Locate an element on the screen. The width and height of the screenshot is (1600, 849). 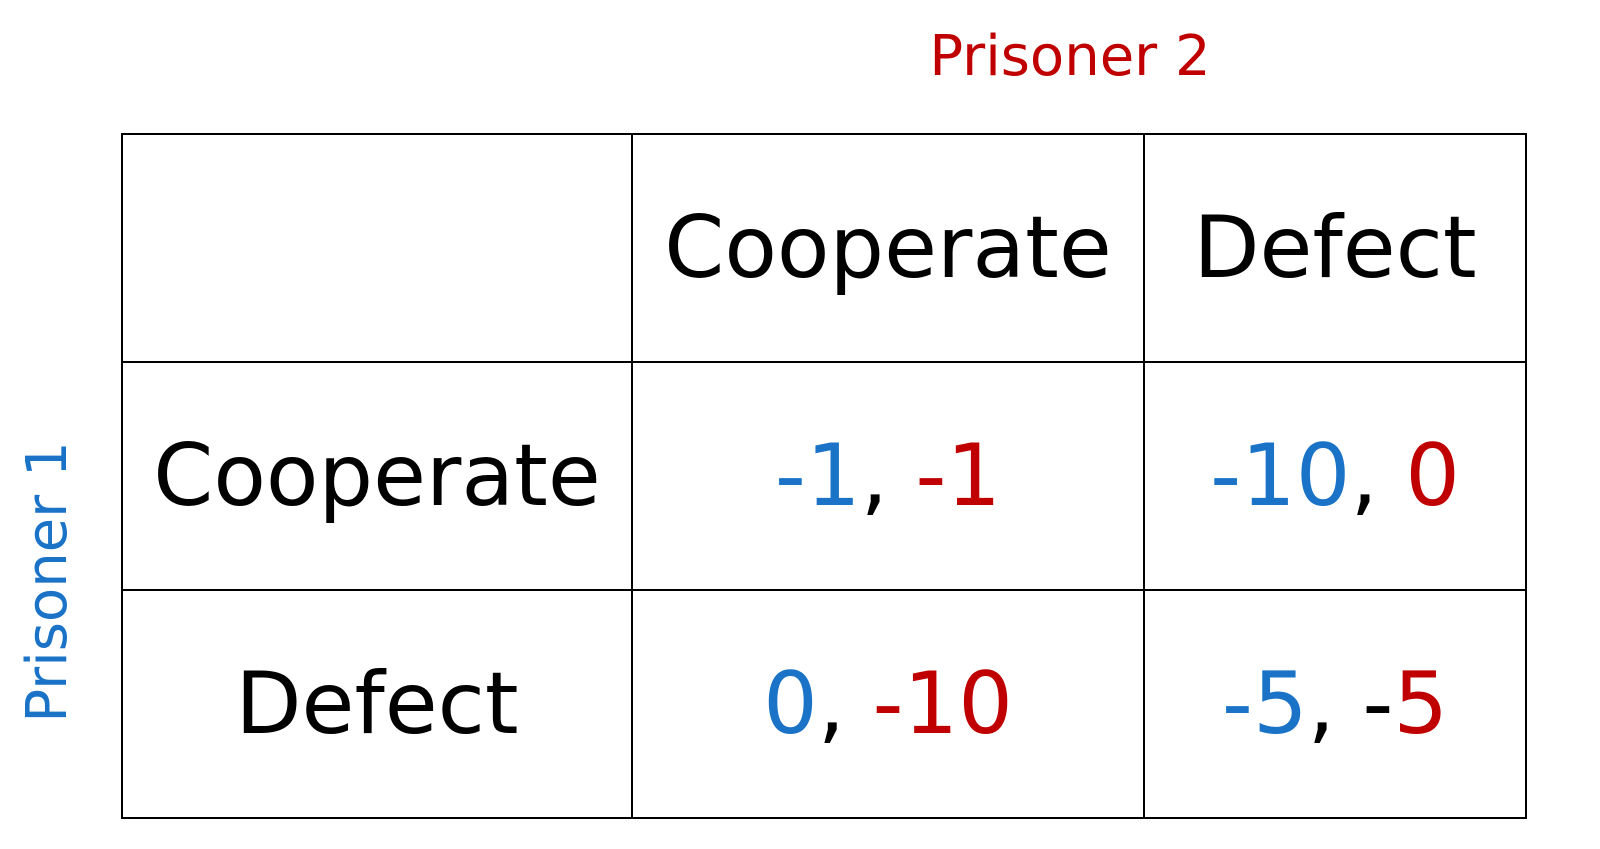
row-strategy-cooperate: Cooperate is located at coordinates (377, 476).